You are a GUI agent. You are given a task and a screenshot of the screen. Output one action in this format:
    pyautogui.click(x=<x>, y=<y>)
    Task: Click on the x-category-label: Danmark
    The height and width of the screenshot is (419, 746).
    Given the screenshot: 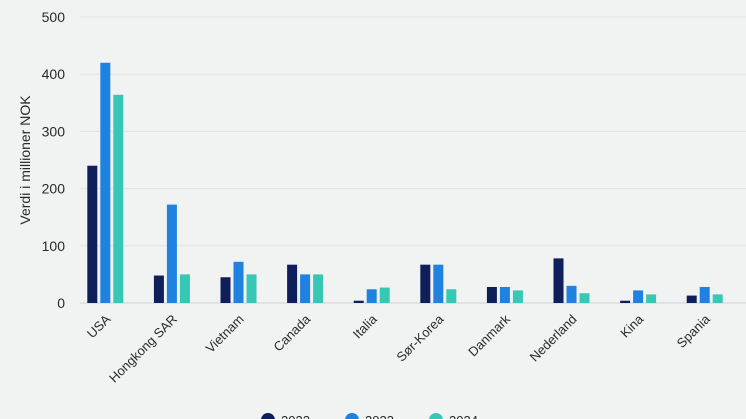 What is the action you would take?
    pyautogui.click(x=489, y=335)
    